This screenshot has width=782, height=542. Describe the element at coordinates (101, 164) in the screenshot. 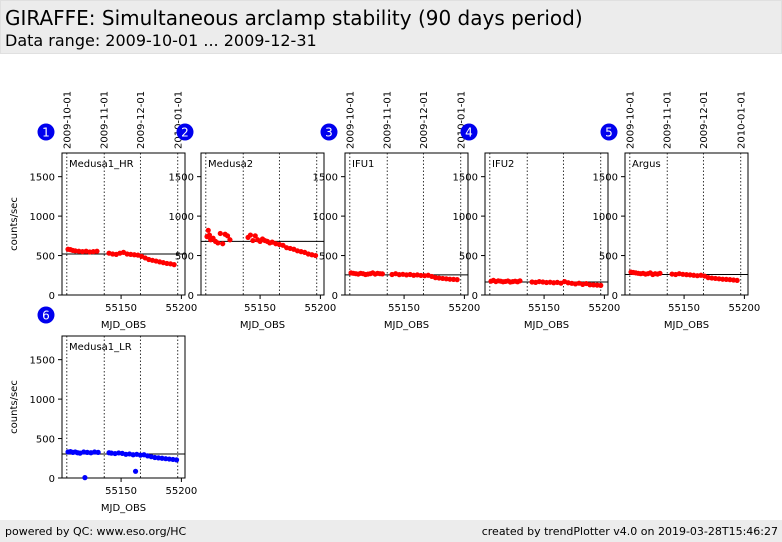

I see `panel-label: Medusa1_HR` at that location.